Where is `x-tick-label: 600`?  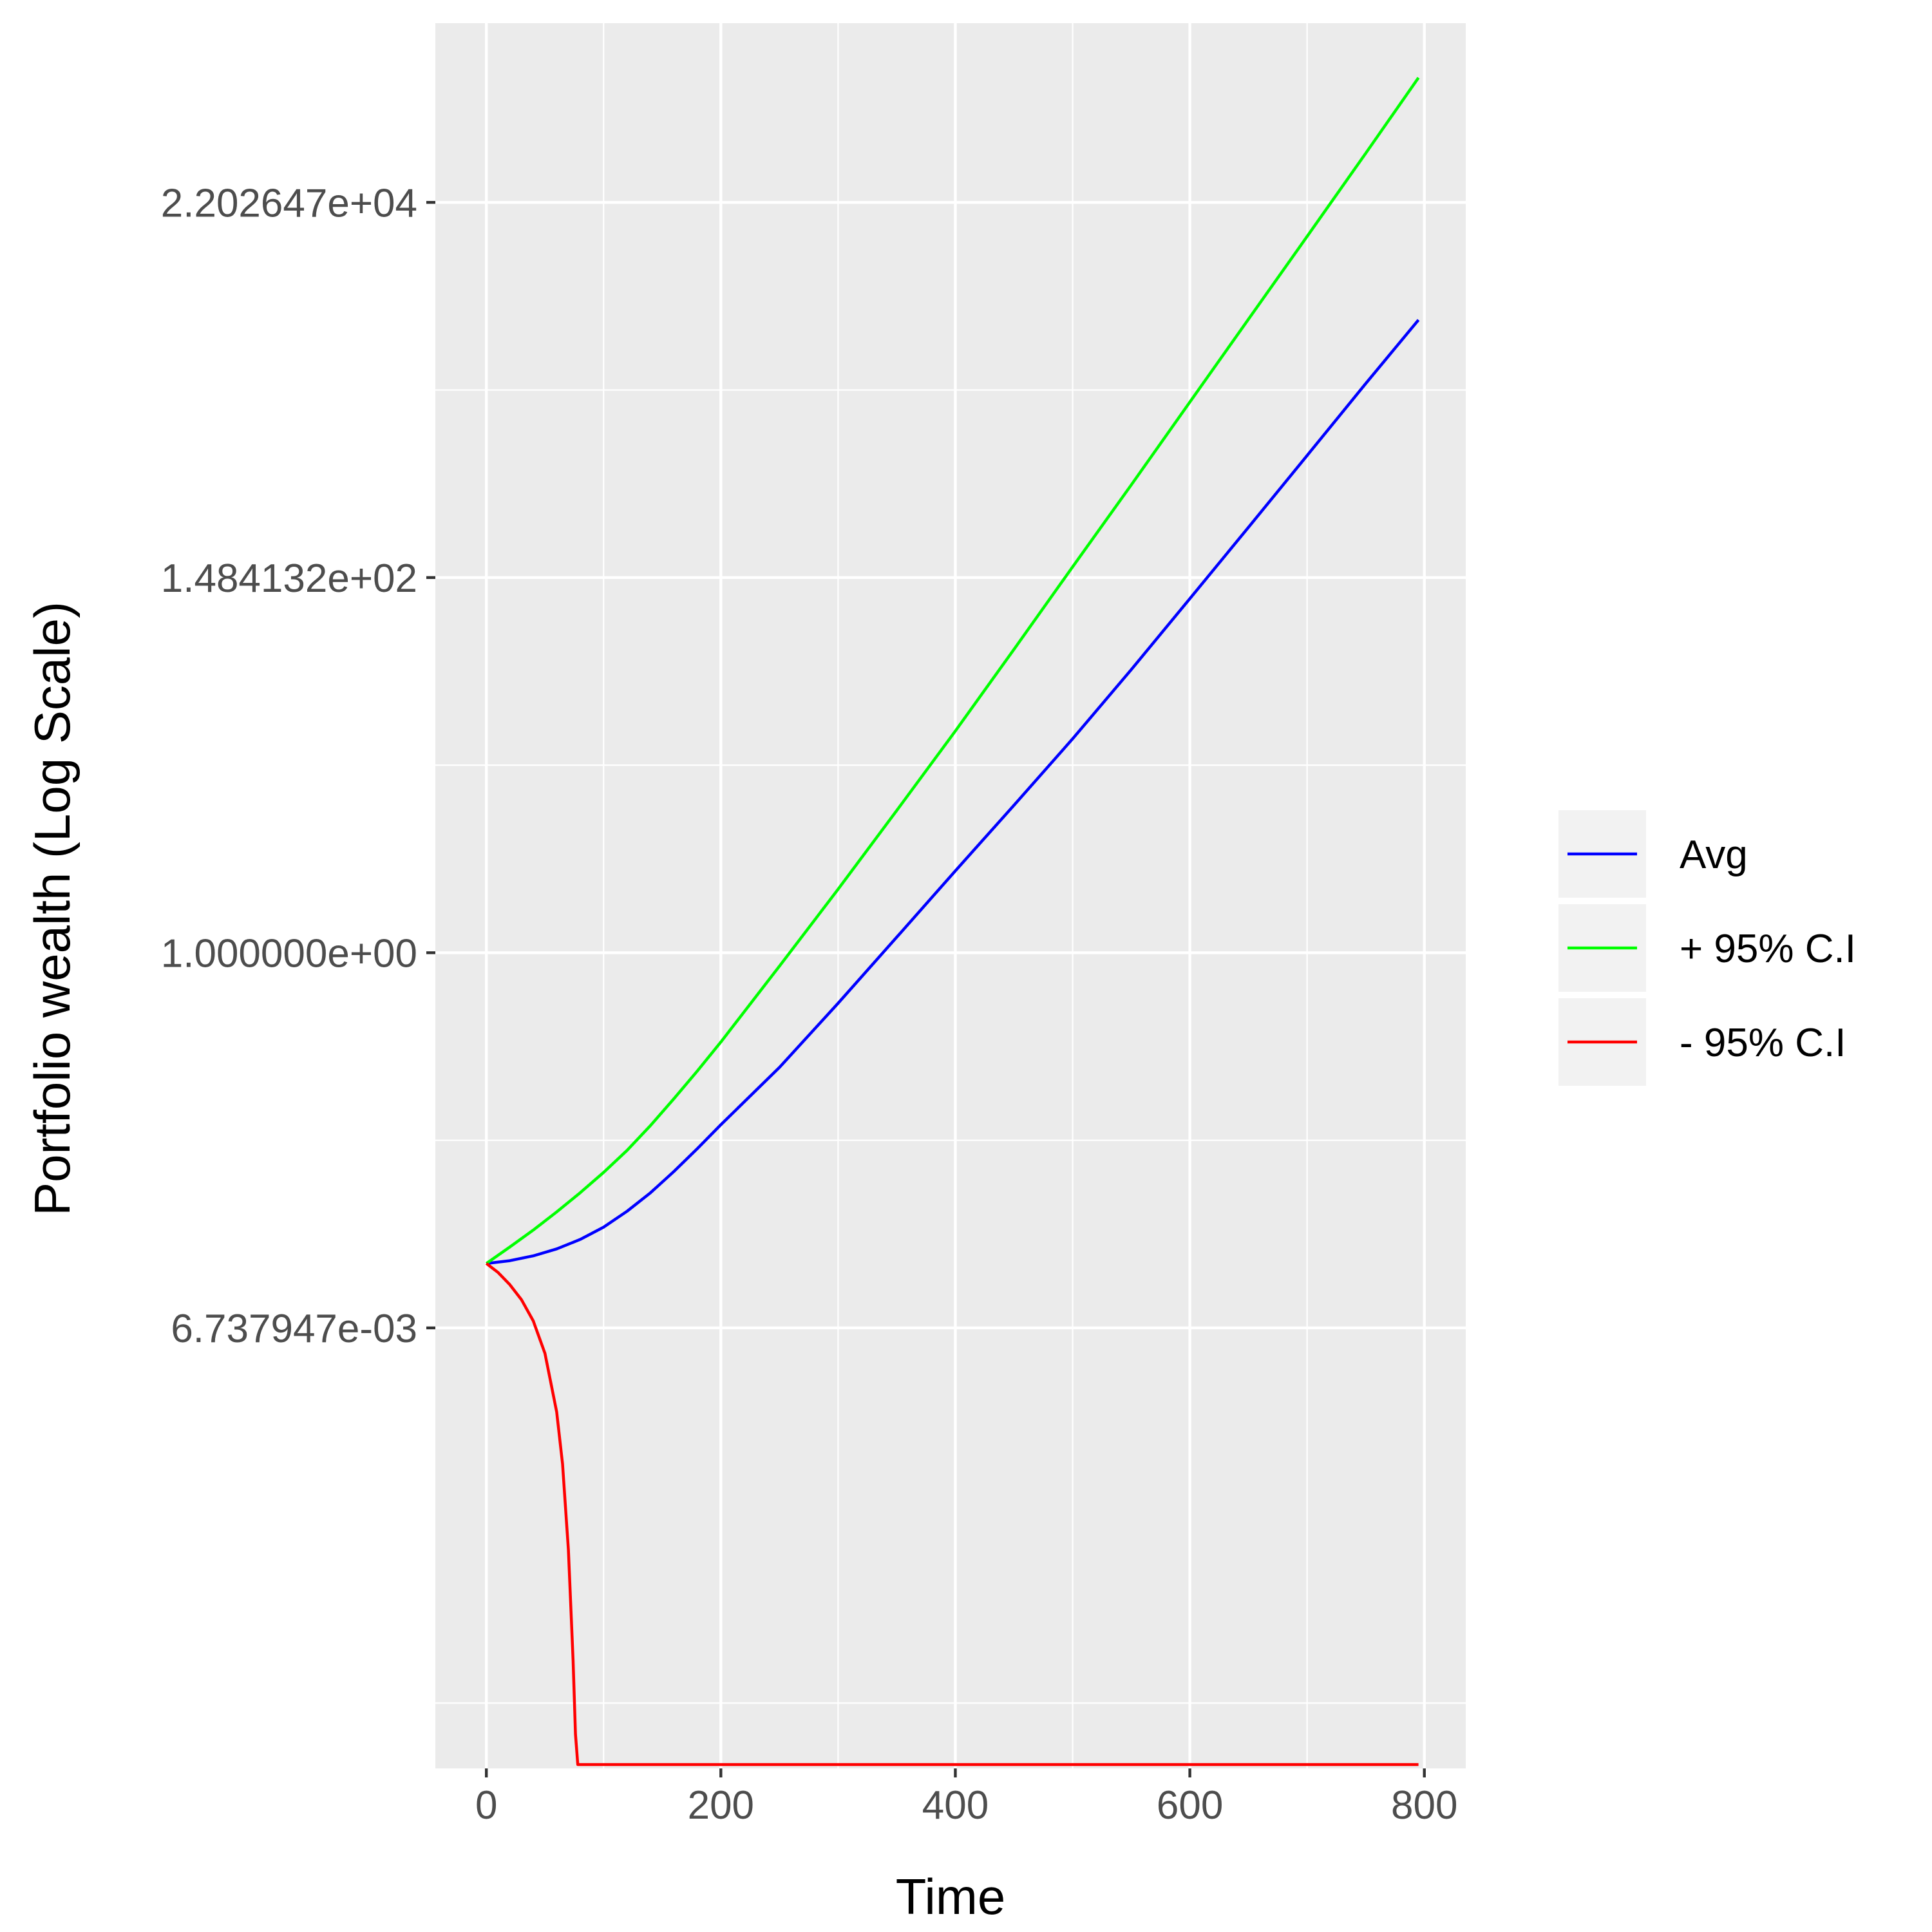
x-tick-label: 600 is located at coordinates (1190, 1805).